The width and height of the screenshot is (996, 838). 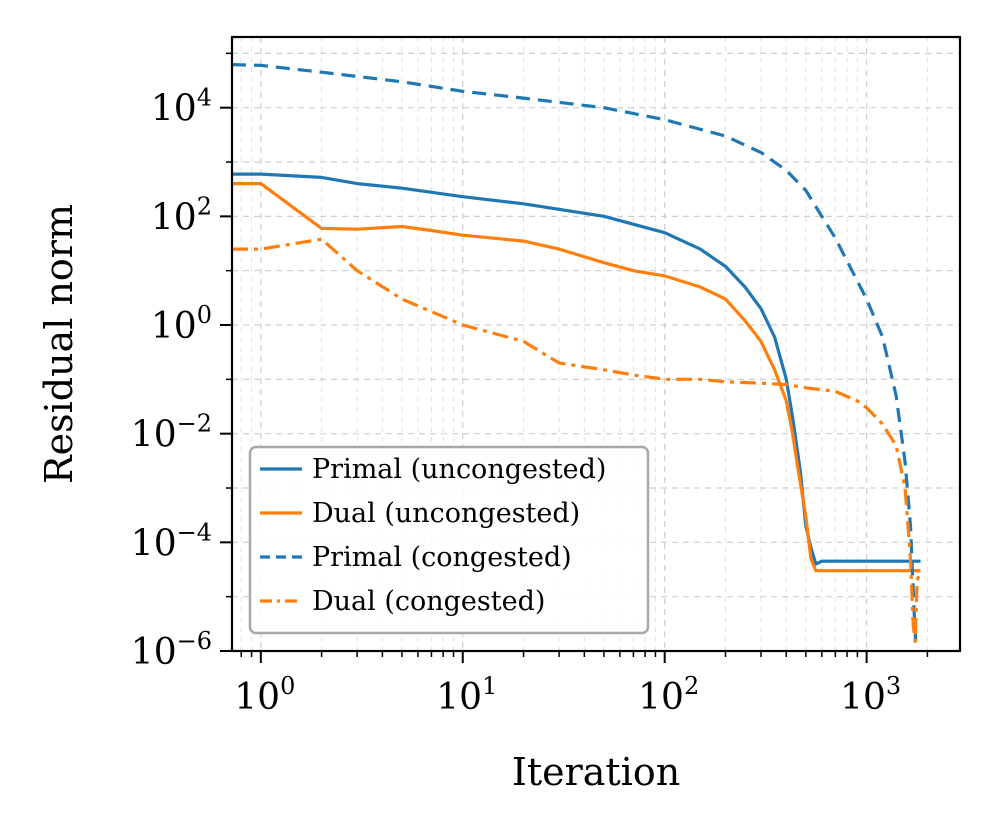 I want to click on legend-box, so click(x=449, y=540).